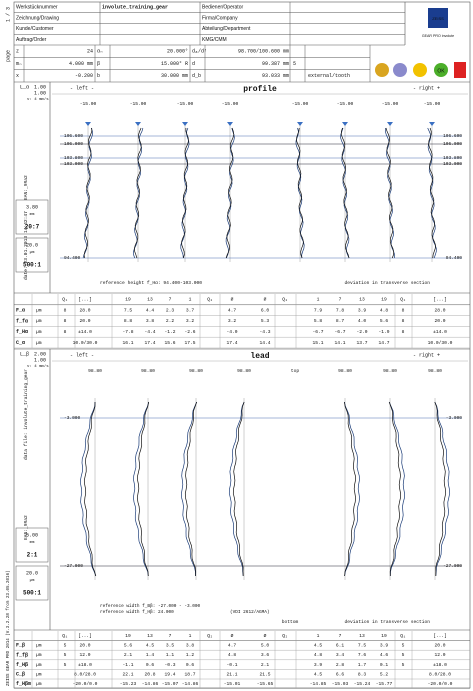 The width and height of the screenshot is (473, 691). What do you see at coordinates (318, 310) in the screenshot?
I see `table-cell: 7.9` at bounding box center [318, 310].